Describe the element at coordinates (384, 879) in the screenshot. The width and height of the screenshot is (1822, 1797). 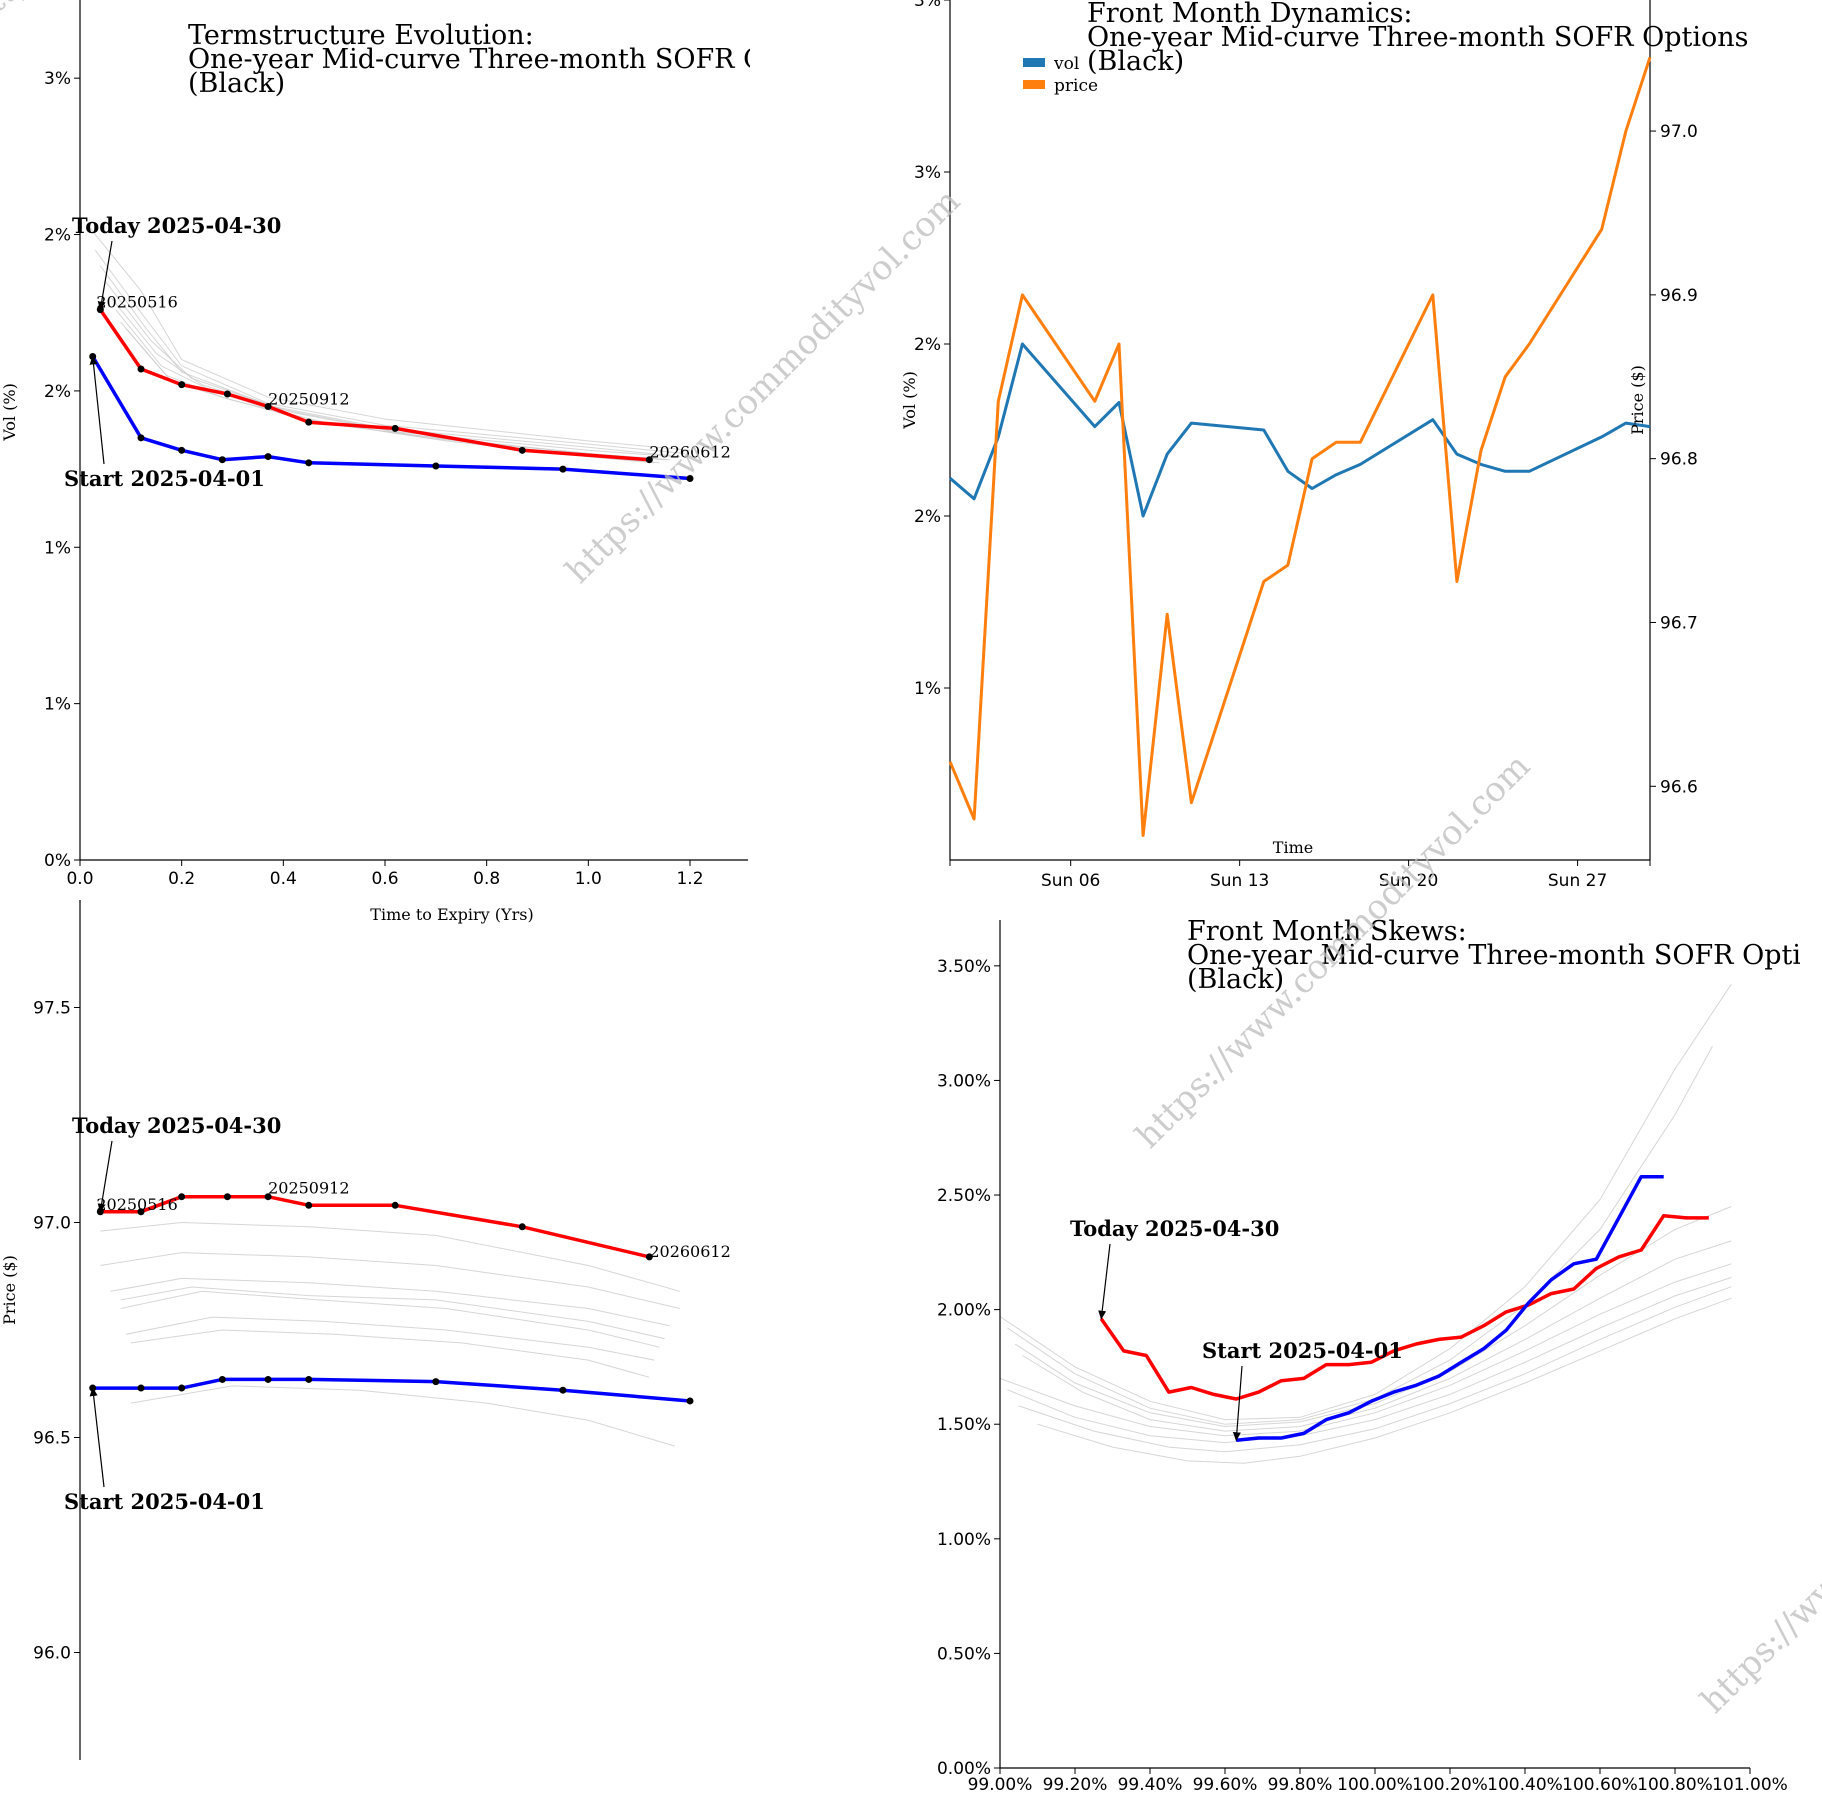
I see `termstructure-vol-x-tick-label: 0.6` at that location.